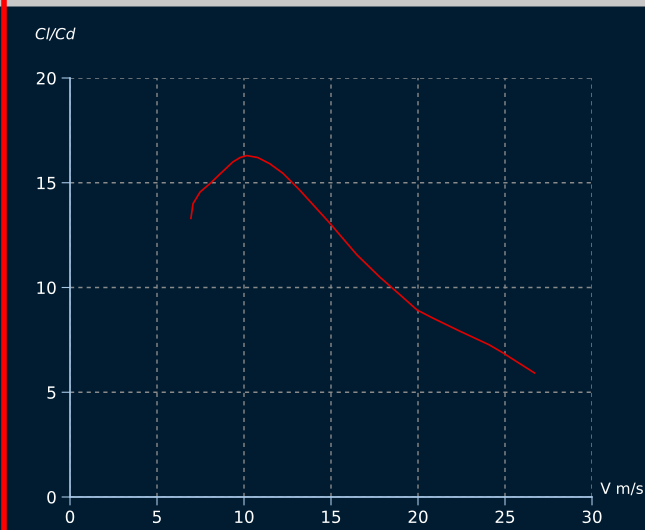 This screenshot has width=645, height=530. Describe the element at coordinates (70, 517) in the screenshot. I see `x-tick-label: 0` at that location.